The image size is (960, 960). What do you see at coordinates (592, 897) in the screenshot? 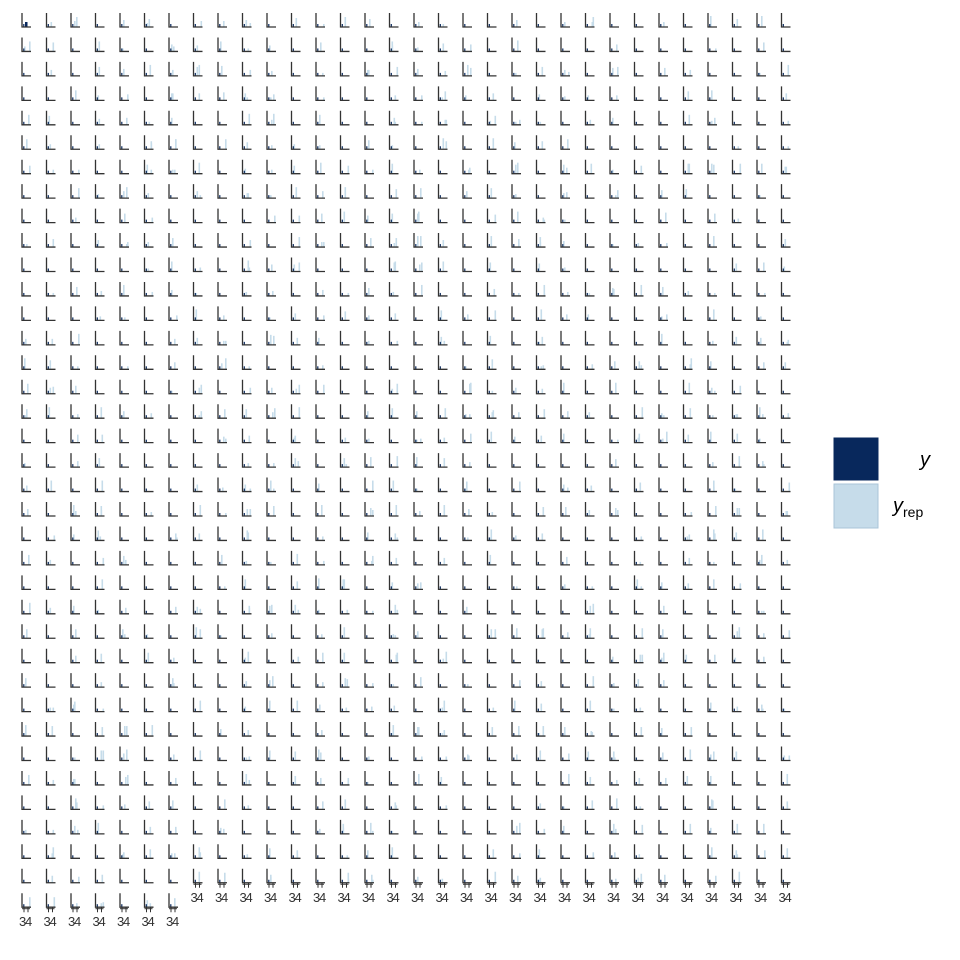
I see `x-tick-label: 4` at bounding box center [592, 897].